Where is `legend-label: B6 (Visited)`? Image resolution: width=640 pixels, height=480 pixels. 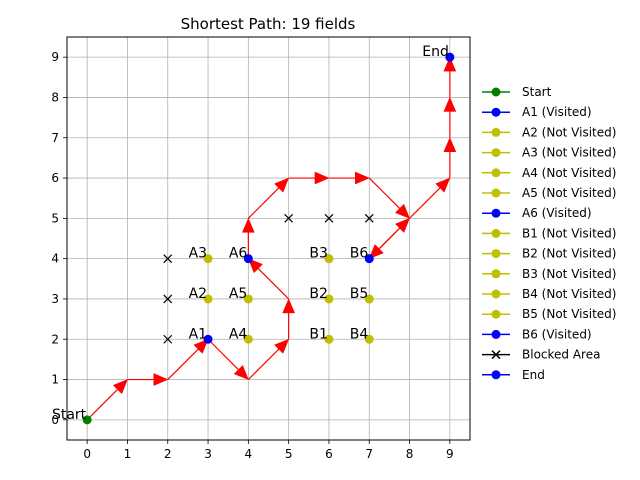
legend-label: B6 (Visited) is located at coordinates (557, 334).